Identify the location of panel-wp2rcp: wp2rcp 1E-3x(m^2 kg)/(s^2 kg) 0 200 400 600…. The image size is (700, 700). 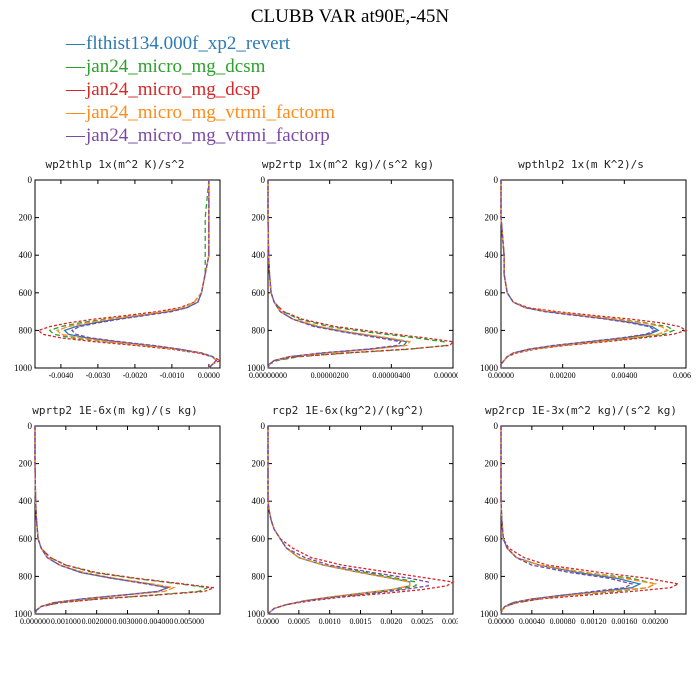
(581, 515).